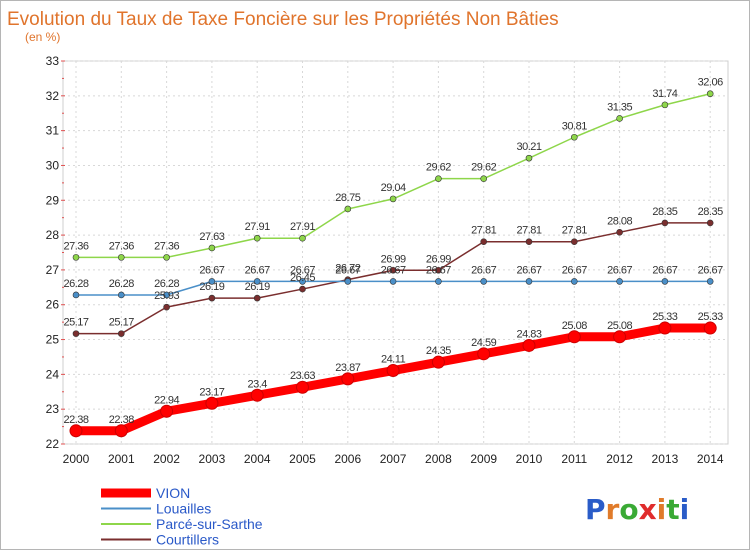  What do you see at coordinates (664, 212) in the screenshot?
I see `data-label-courtillers: 28.35` at bounding box center [664, 212].